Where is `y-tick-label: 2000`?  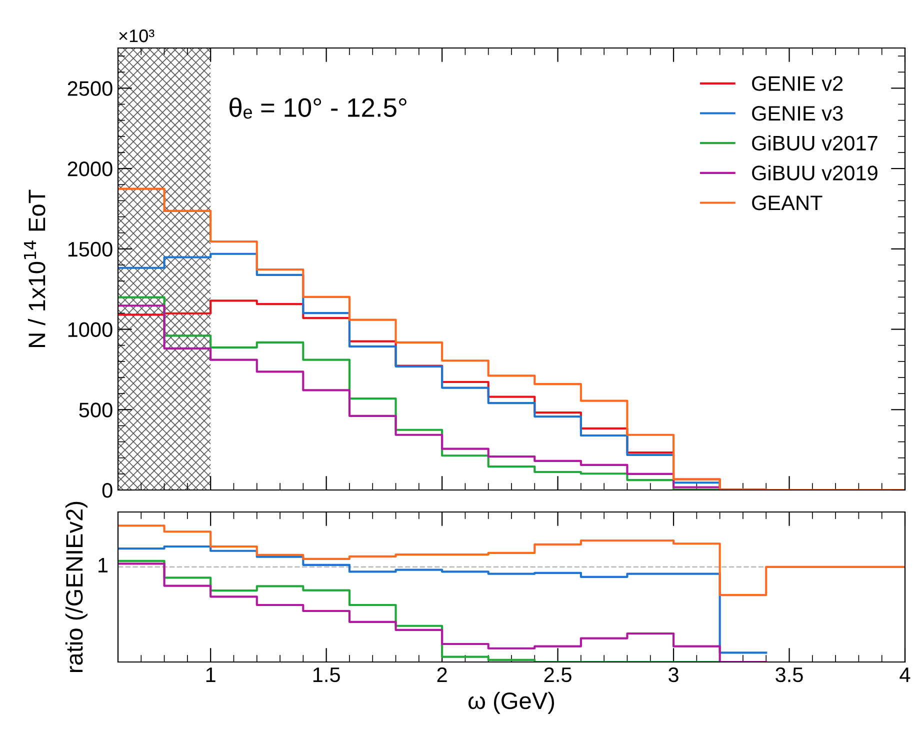 y-tick-label: 2000 is located at coordinates (90, 169).